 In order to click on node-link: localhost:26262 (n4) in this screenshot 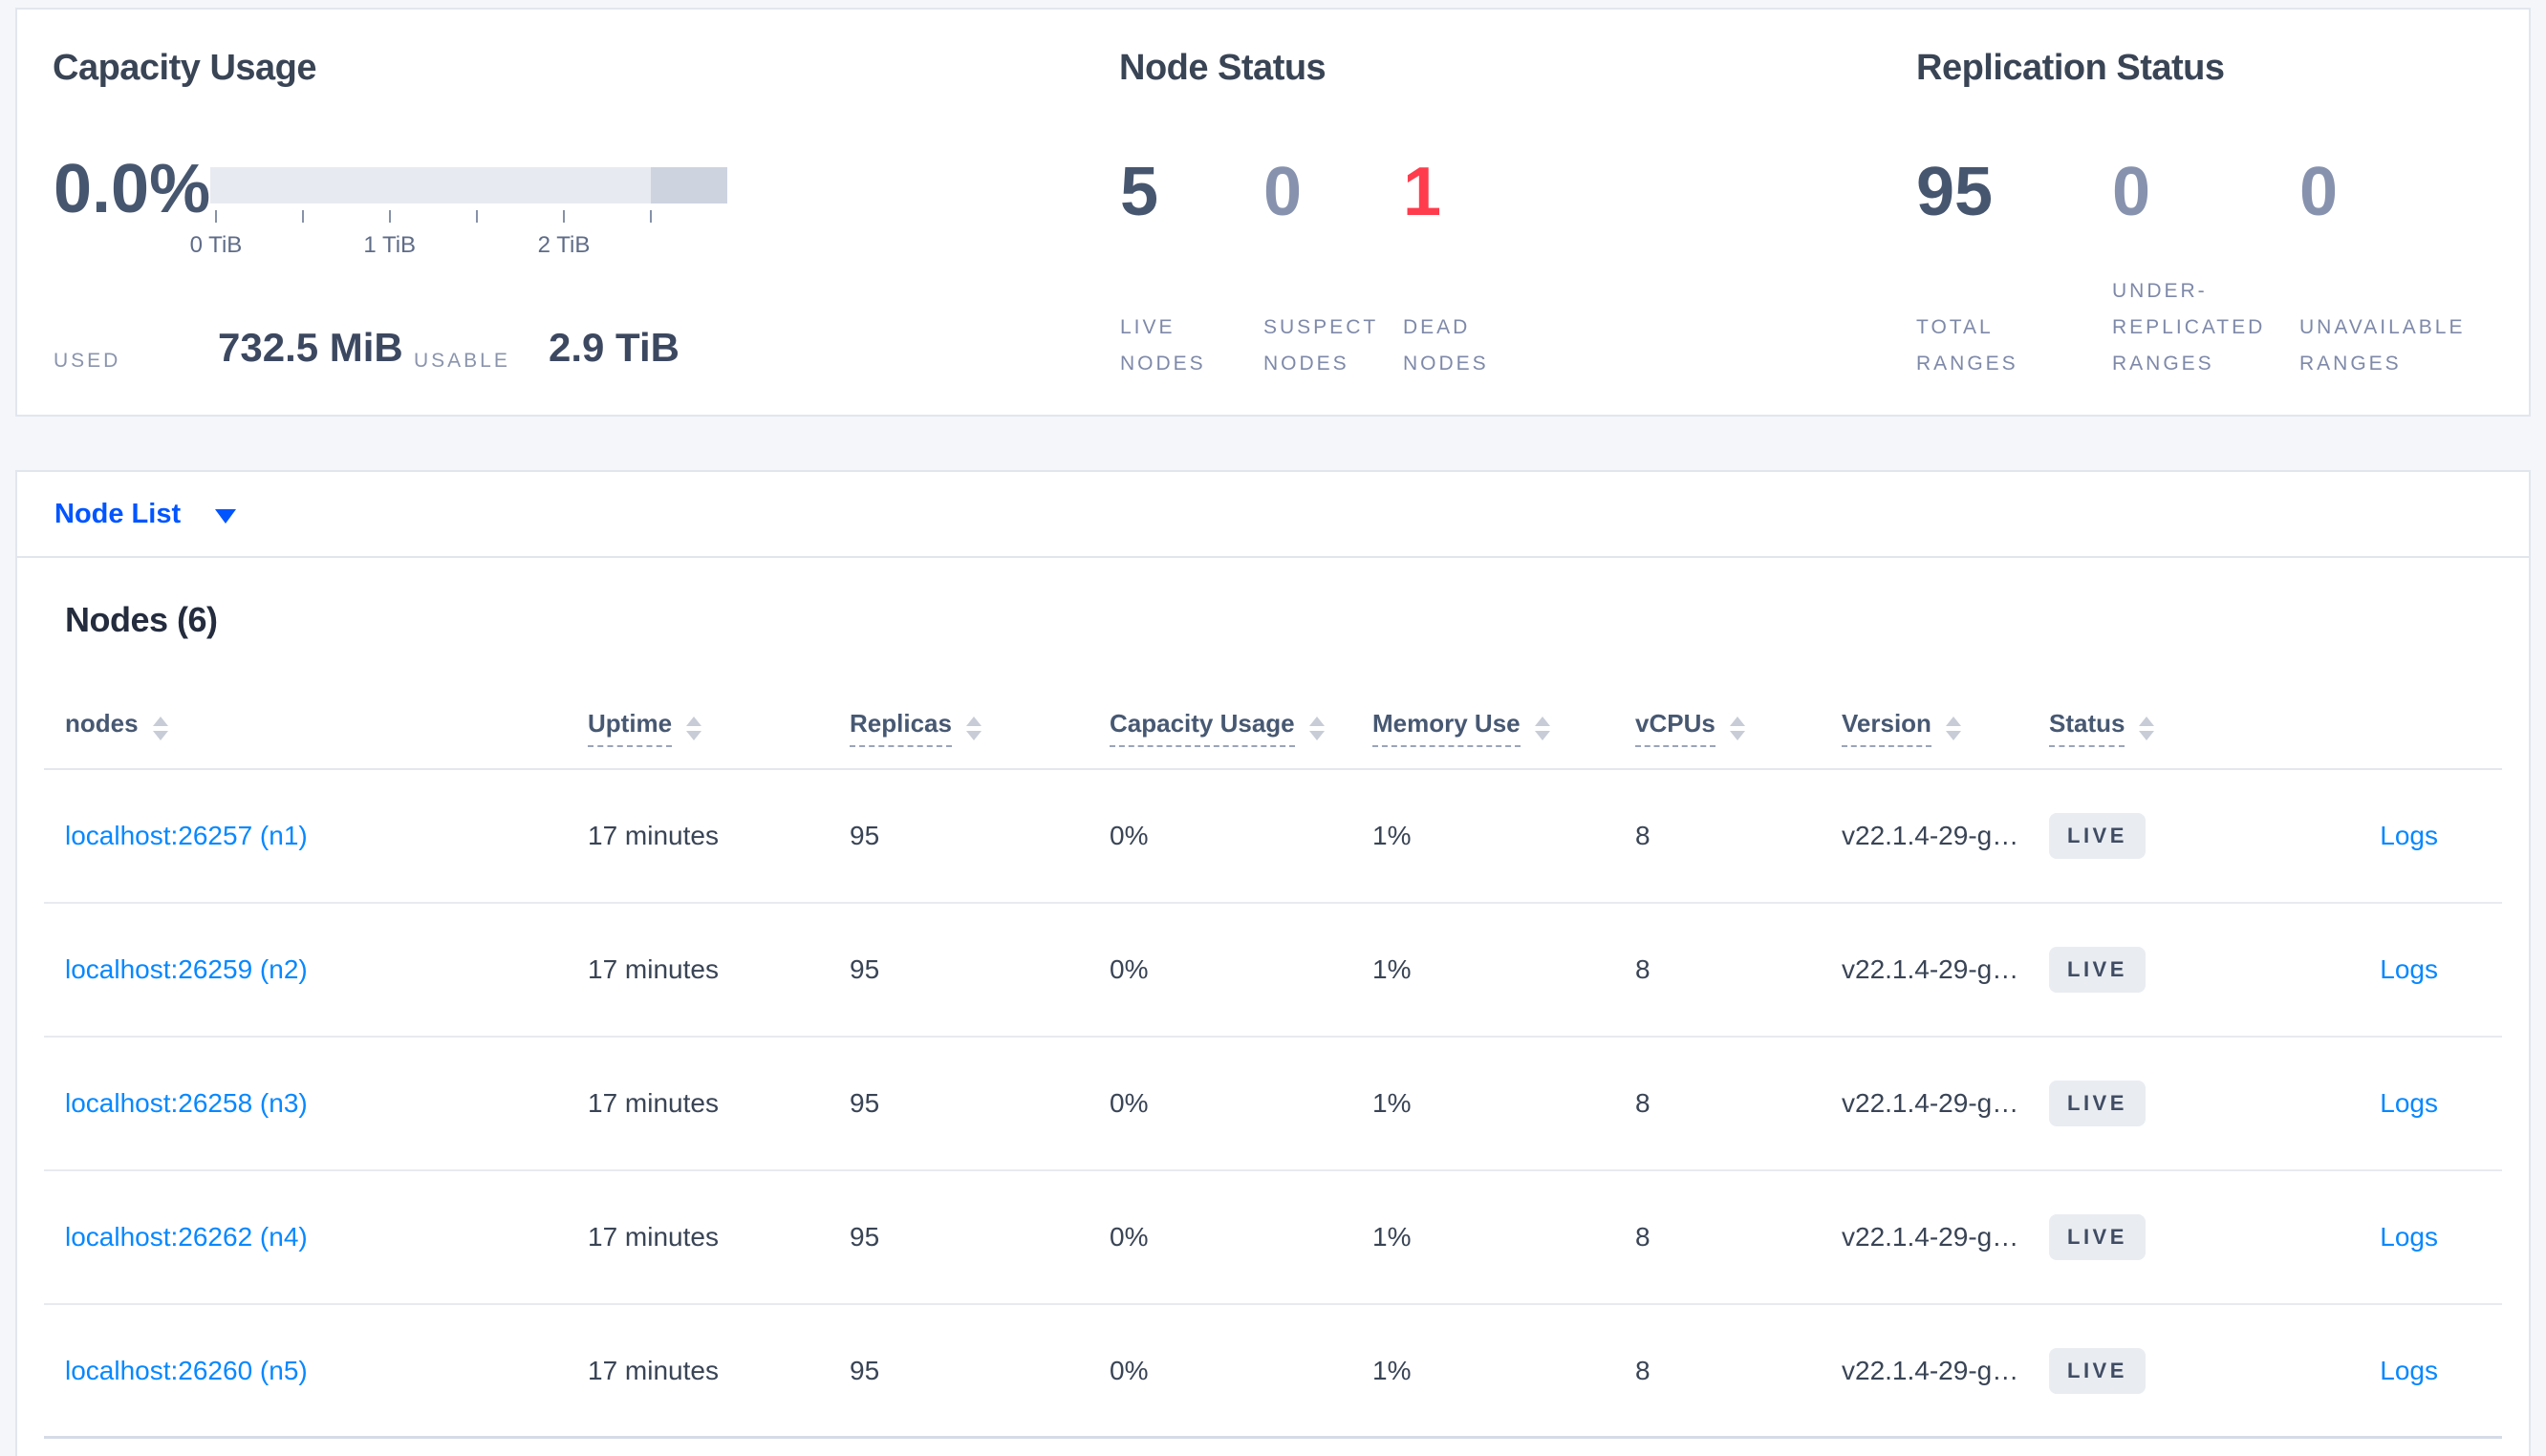, I will do `click(186, 1237)`.